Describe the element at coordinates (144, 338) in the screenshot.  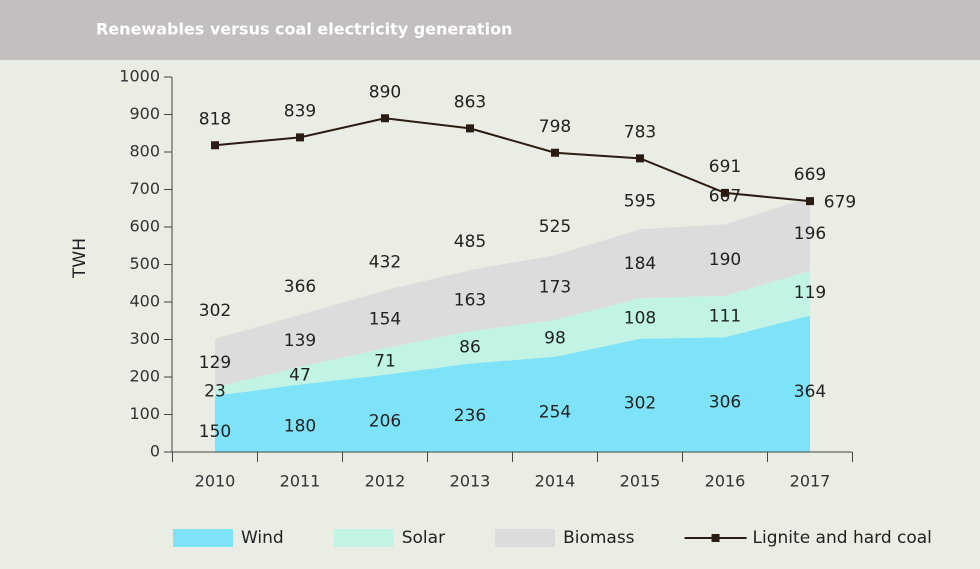
I see `y-tick-label: 300` at that location.